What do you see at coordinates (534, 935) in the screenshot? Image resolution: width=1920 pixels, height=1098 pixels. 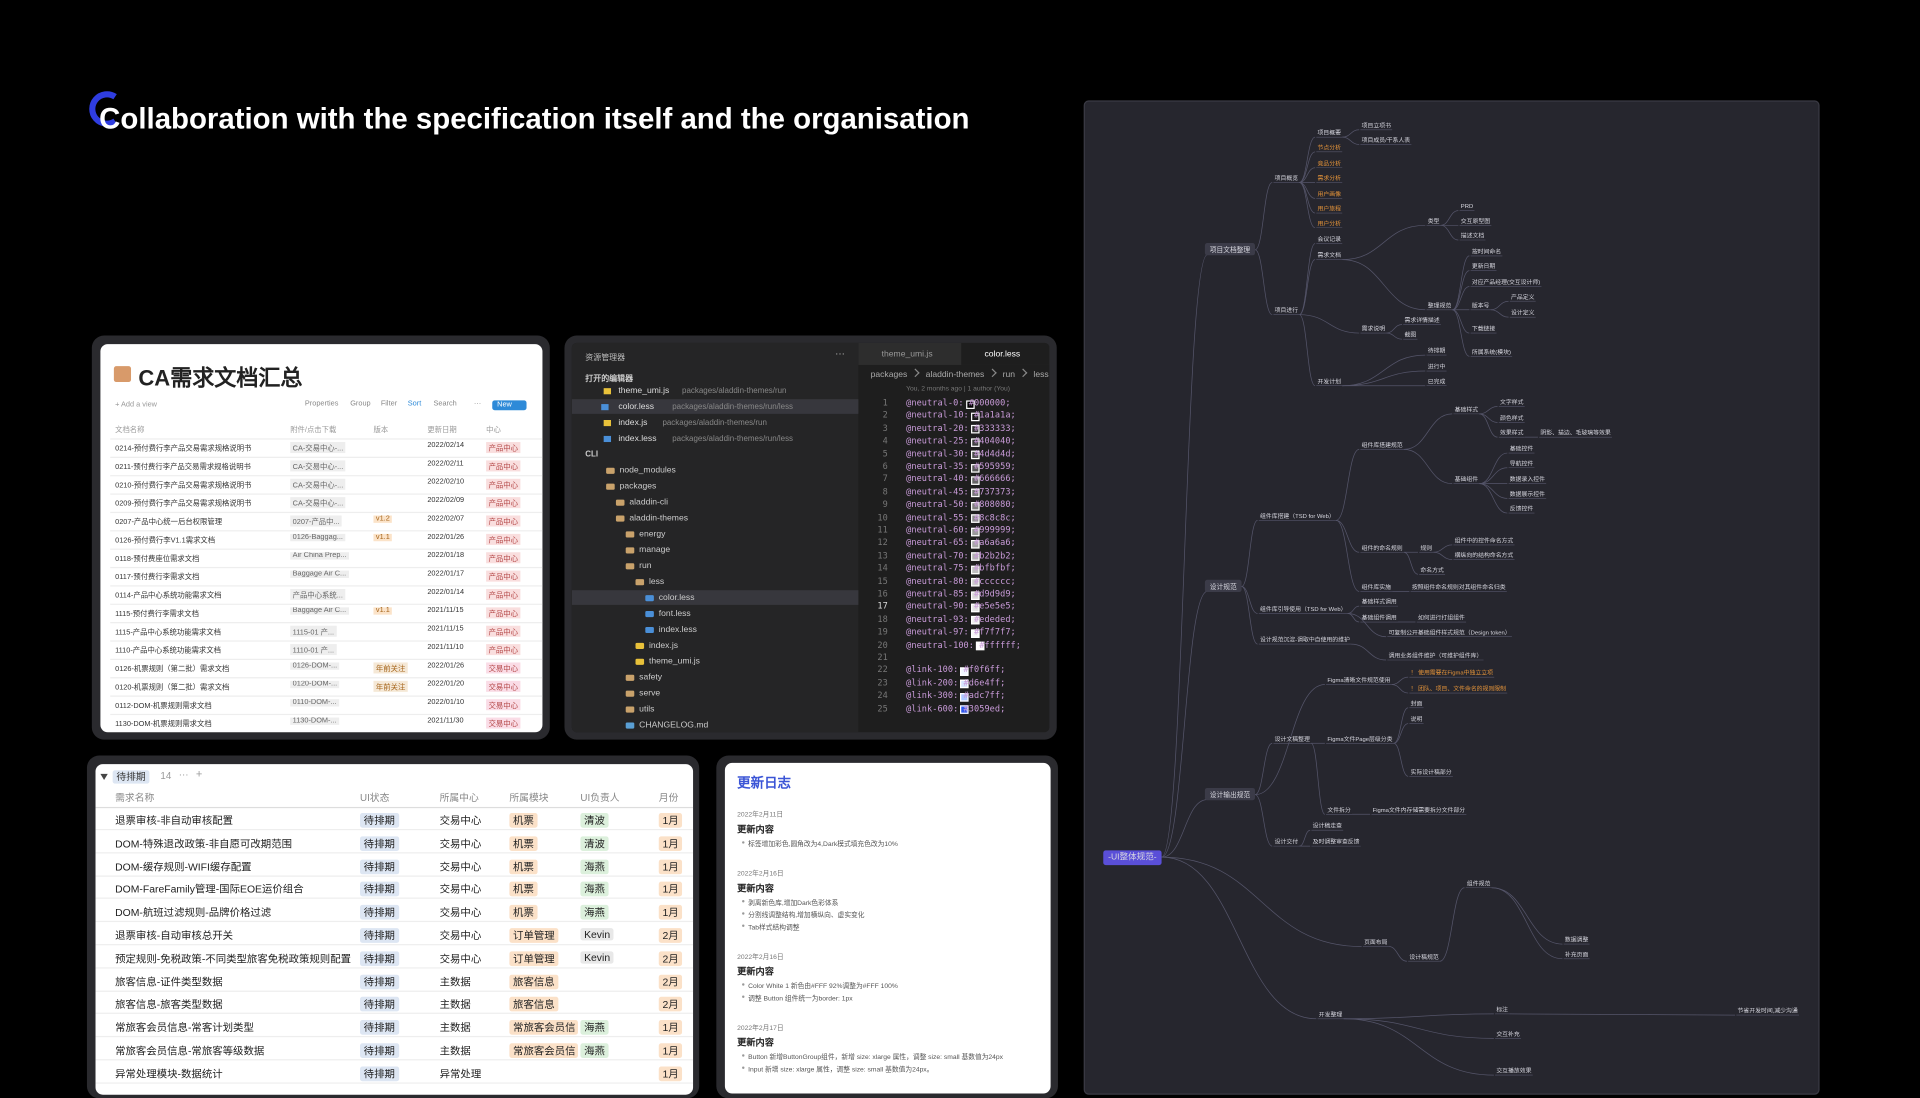 I see `cell: 订单管理` at bounding box center [534, 935].